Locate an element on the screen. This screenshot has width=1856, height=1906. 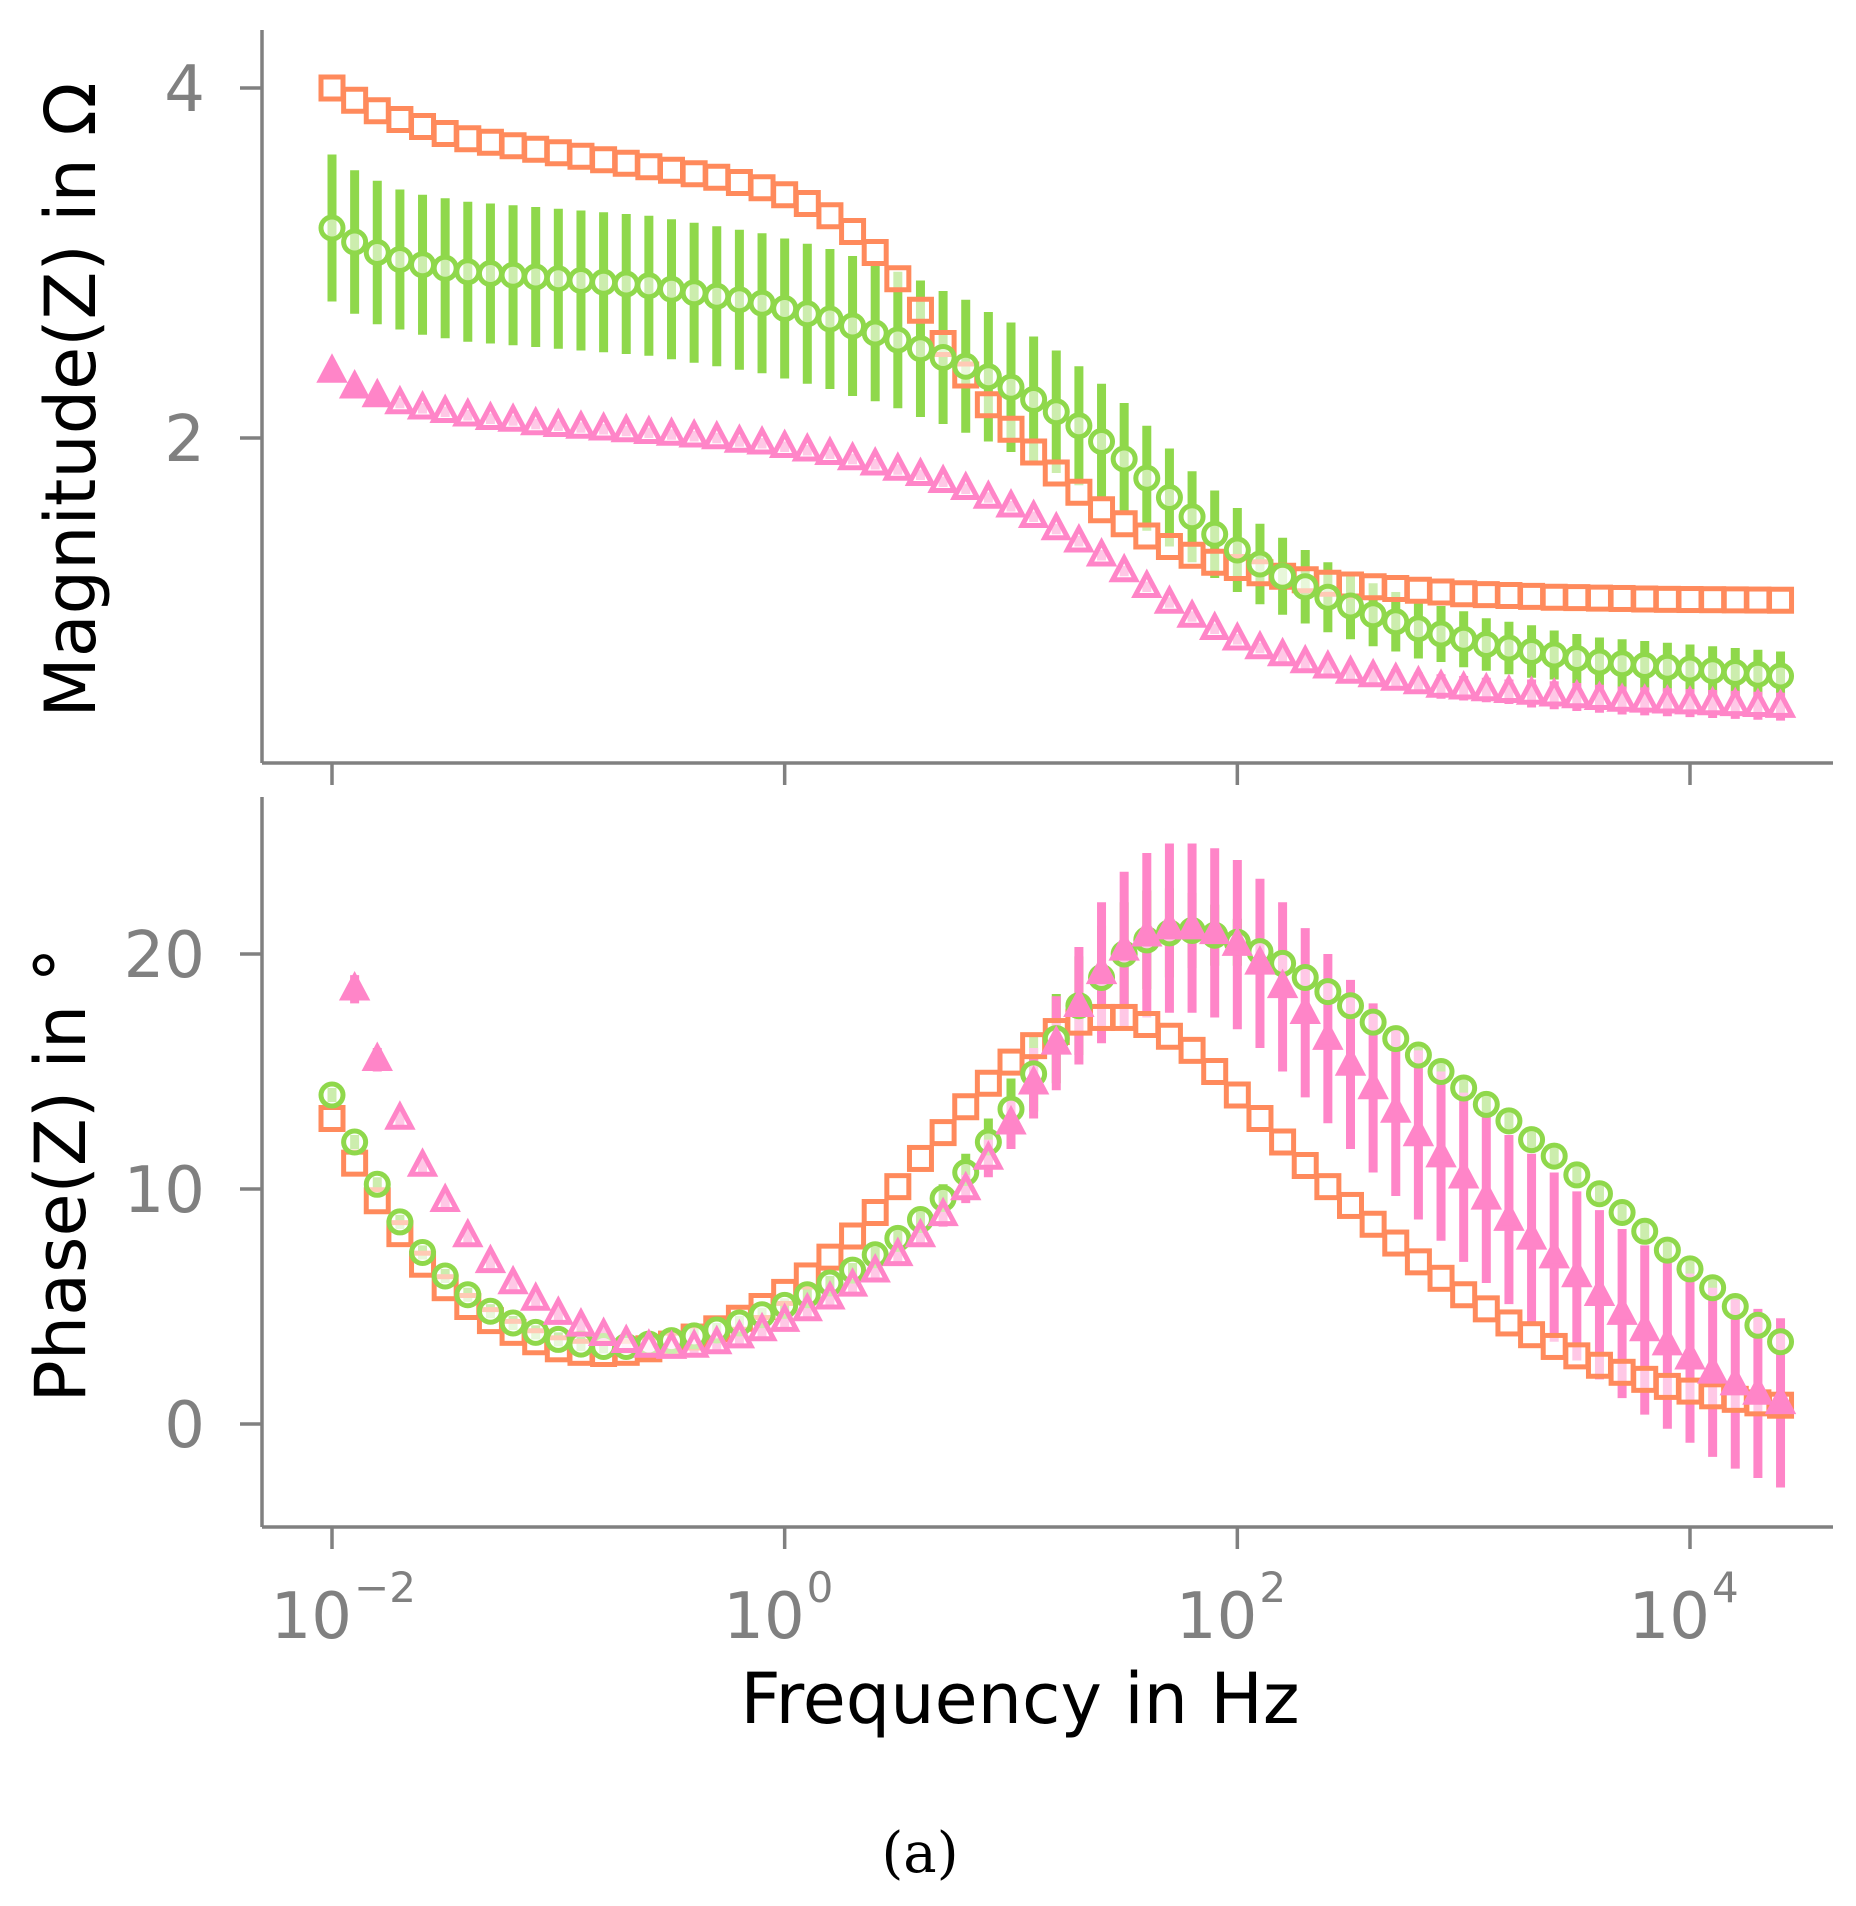
x-tick-base: 10 is located at coordinates (1669, 1617).